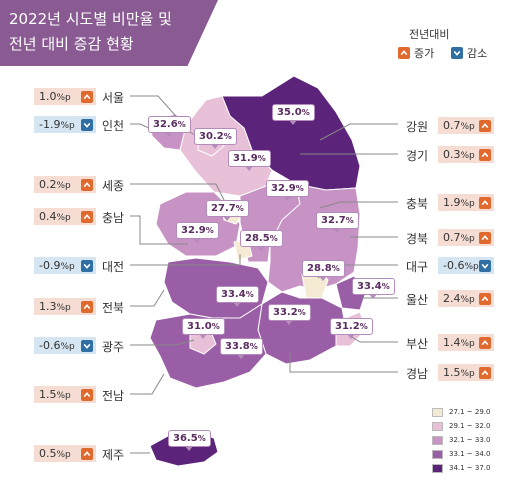 This screenshot has width=514, height=488. I want to click on rate-badge-jeju: 36.5%, so click(189, 440).